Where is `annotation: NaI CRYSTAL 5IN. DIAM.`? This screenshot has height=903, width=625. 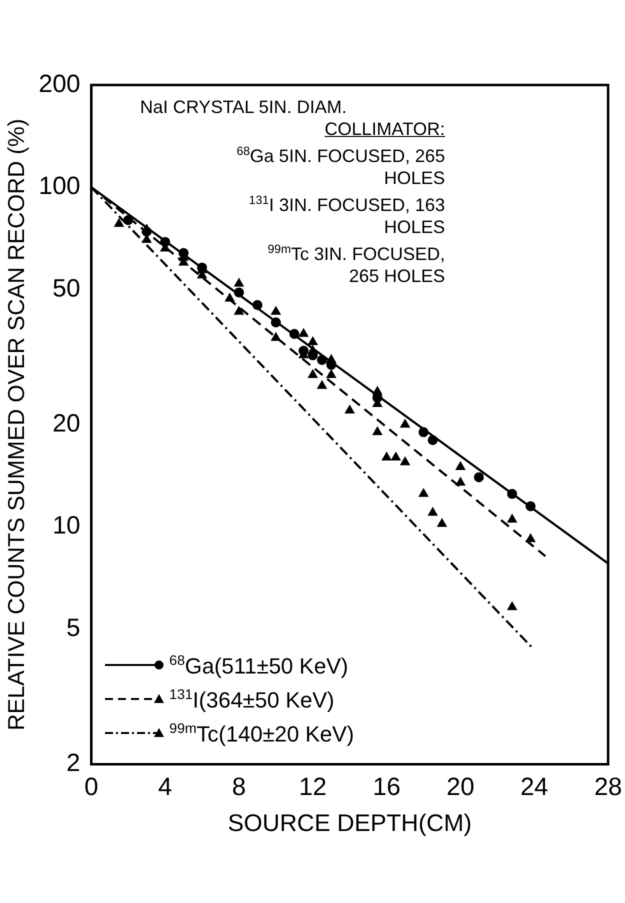
annotation: NaI CRYSTAL 5IN. DIAM. is located at coordinates (244, 107).